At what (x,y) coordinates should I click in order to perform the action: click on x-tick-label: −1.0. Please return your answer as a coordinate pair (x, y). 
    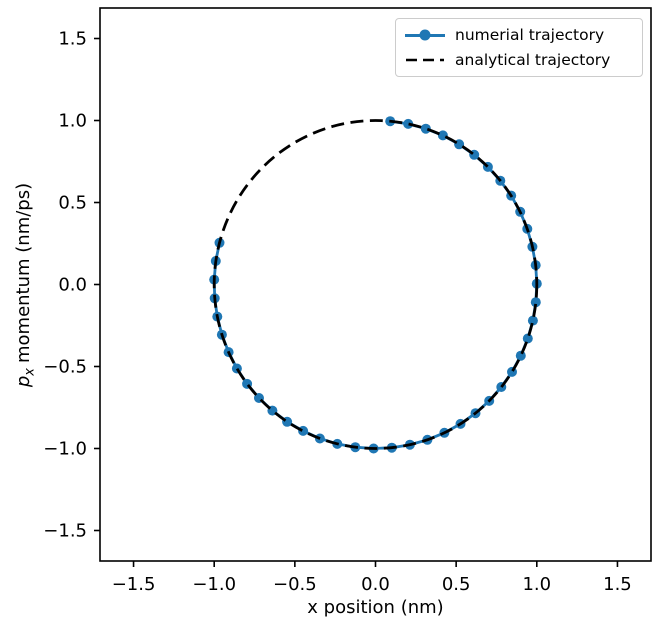
    Looking at the image, I should click on (214, 584).